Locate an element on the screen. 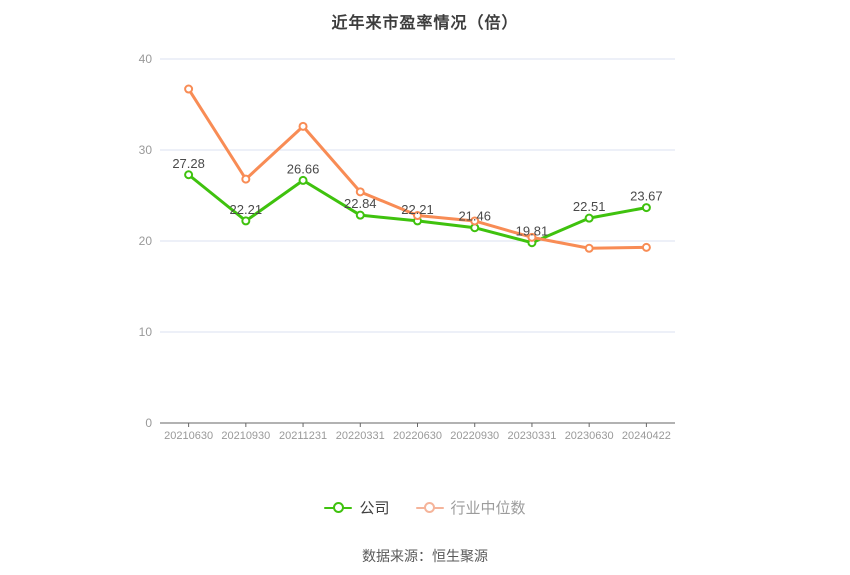 This screenshot has width=850, height=575. legend-item-industry-median: 行业中位数 is located at coordinates (470, 507).